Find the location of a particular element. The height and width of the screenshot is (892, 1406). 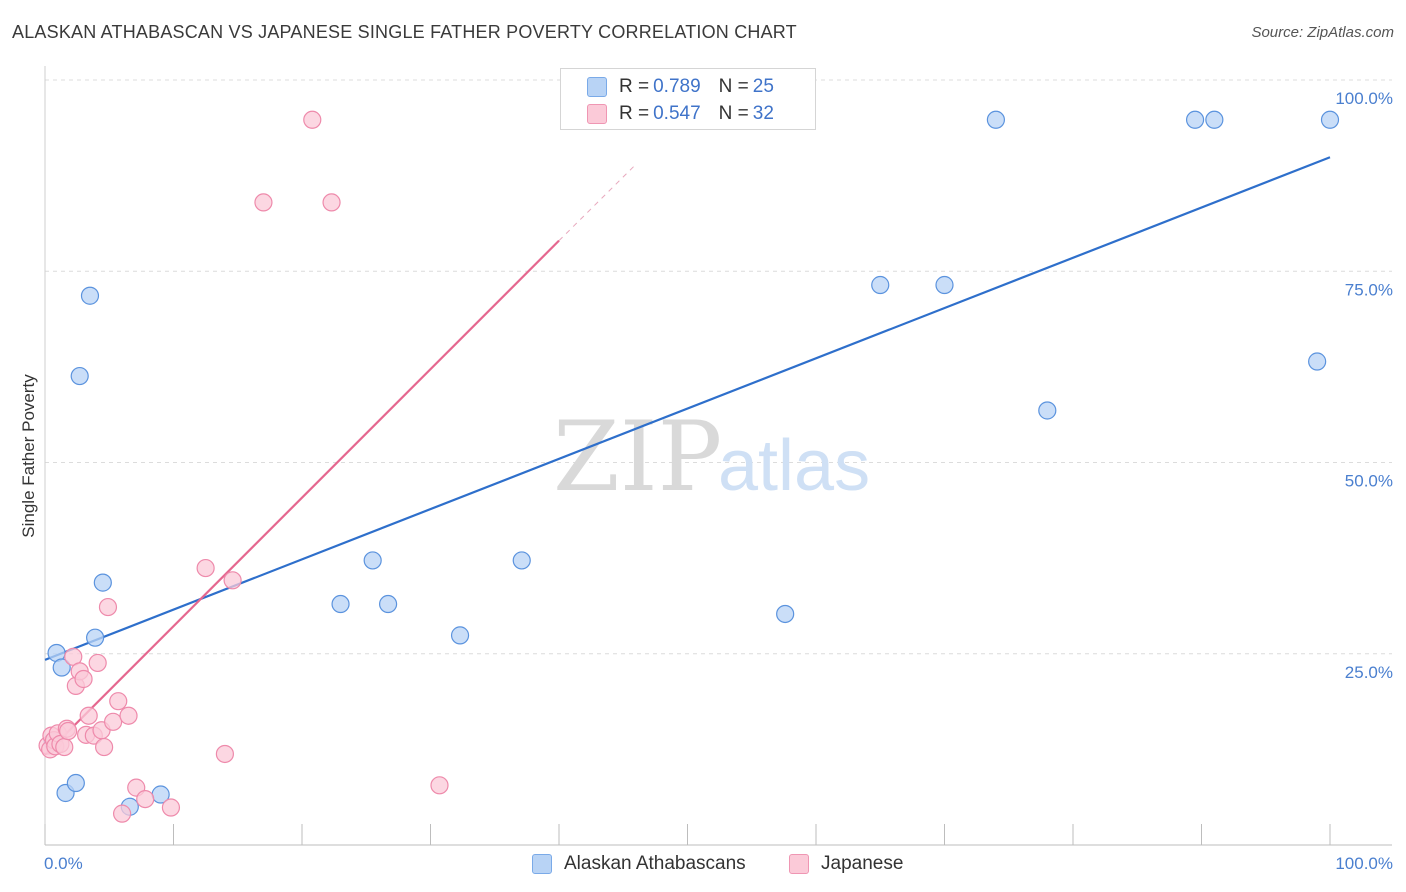

legend-row-athabascan: R = 0.789 N = 25 is located at coordinates (680, 87).